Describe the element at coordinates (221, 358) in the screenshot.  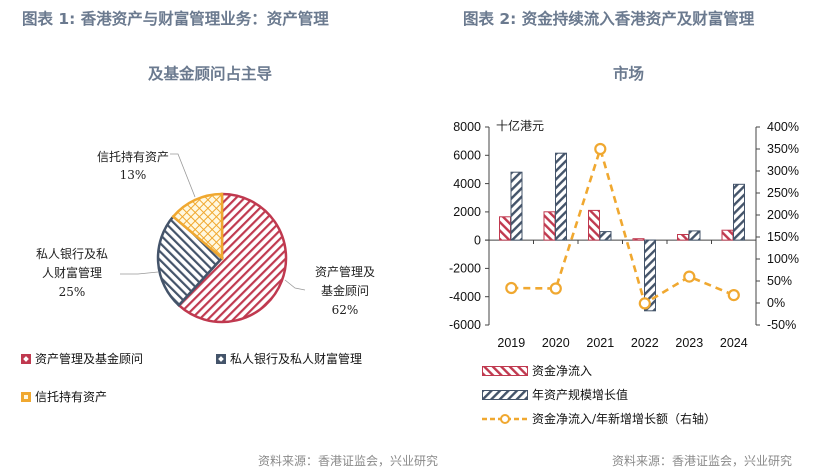
I see `legend-swatch-blue` at that location.